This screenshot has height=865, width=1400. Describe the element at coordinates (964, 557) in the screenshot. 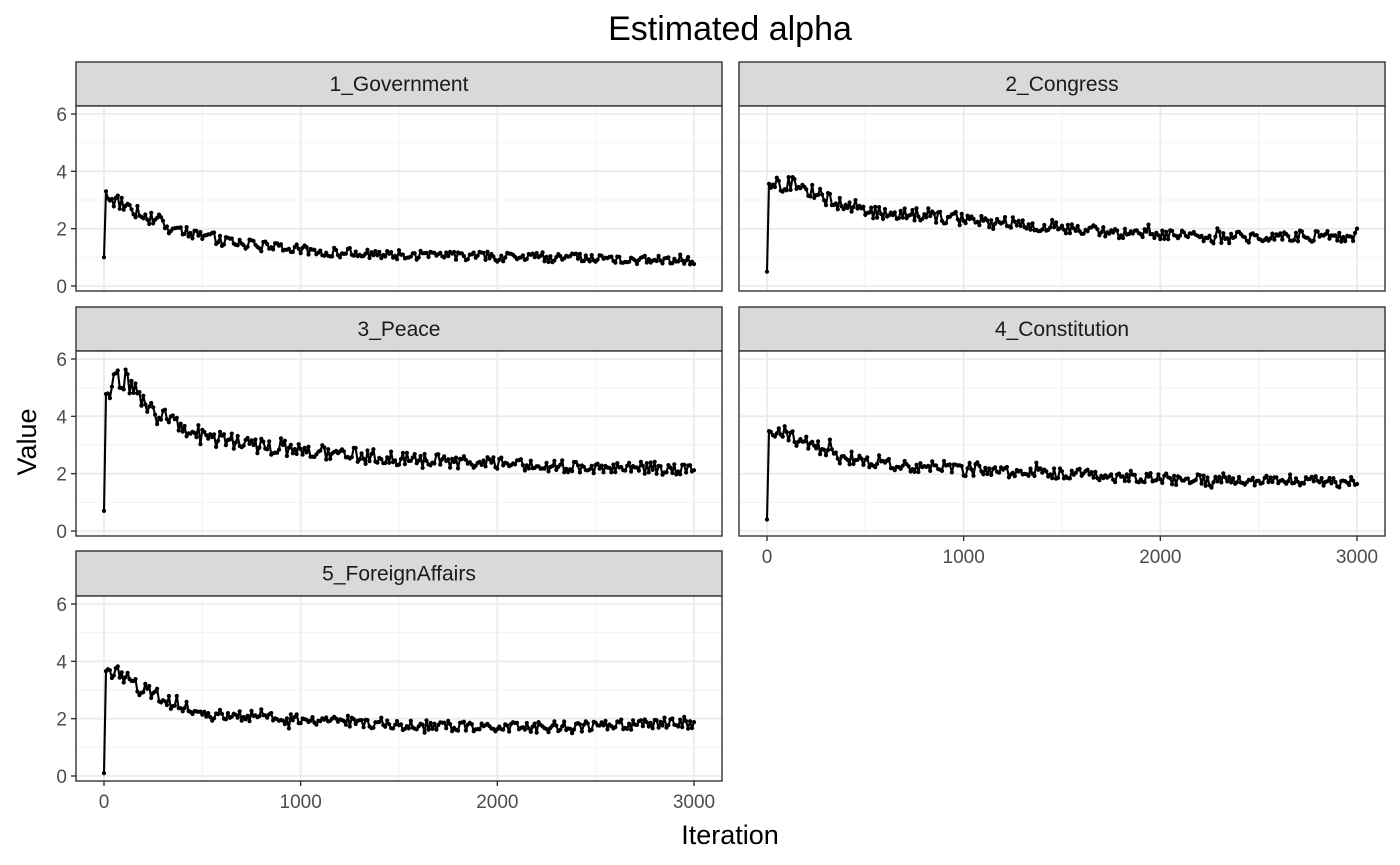

I see `x-tick-label: 1000` at that location.